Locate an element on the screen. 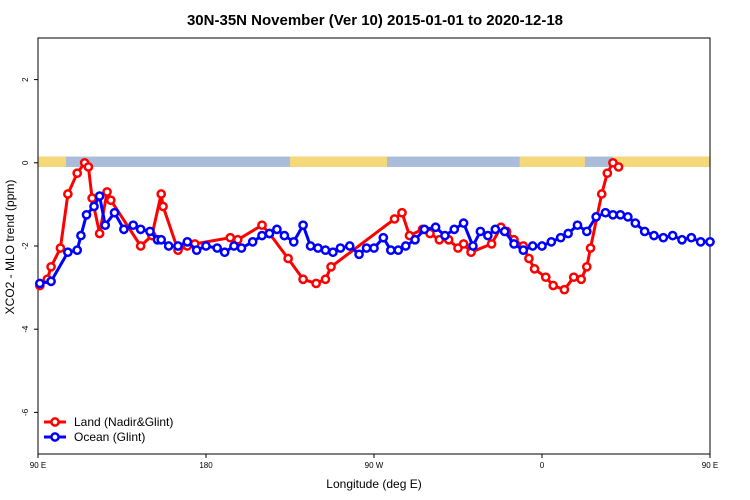 The image size is (750, 500). x-axis: 90 E 180 90 W 0 90 E is located at coordinates (374, 462).